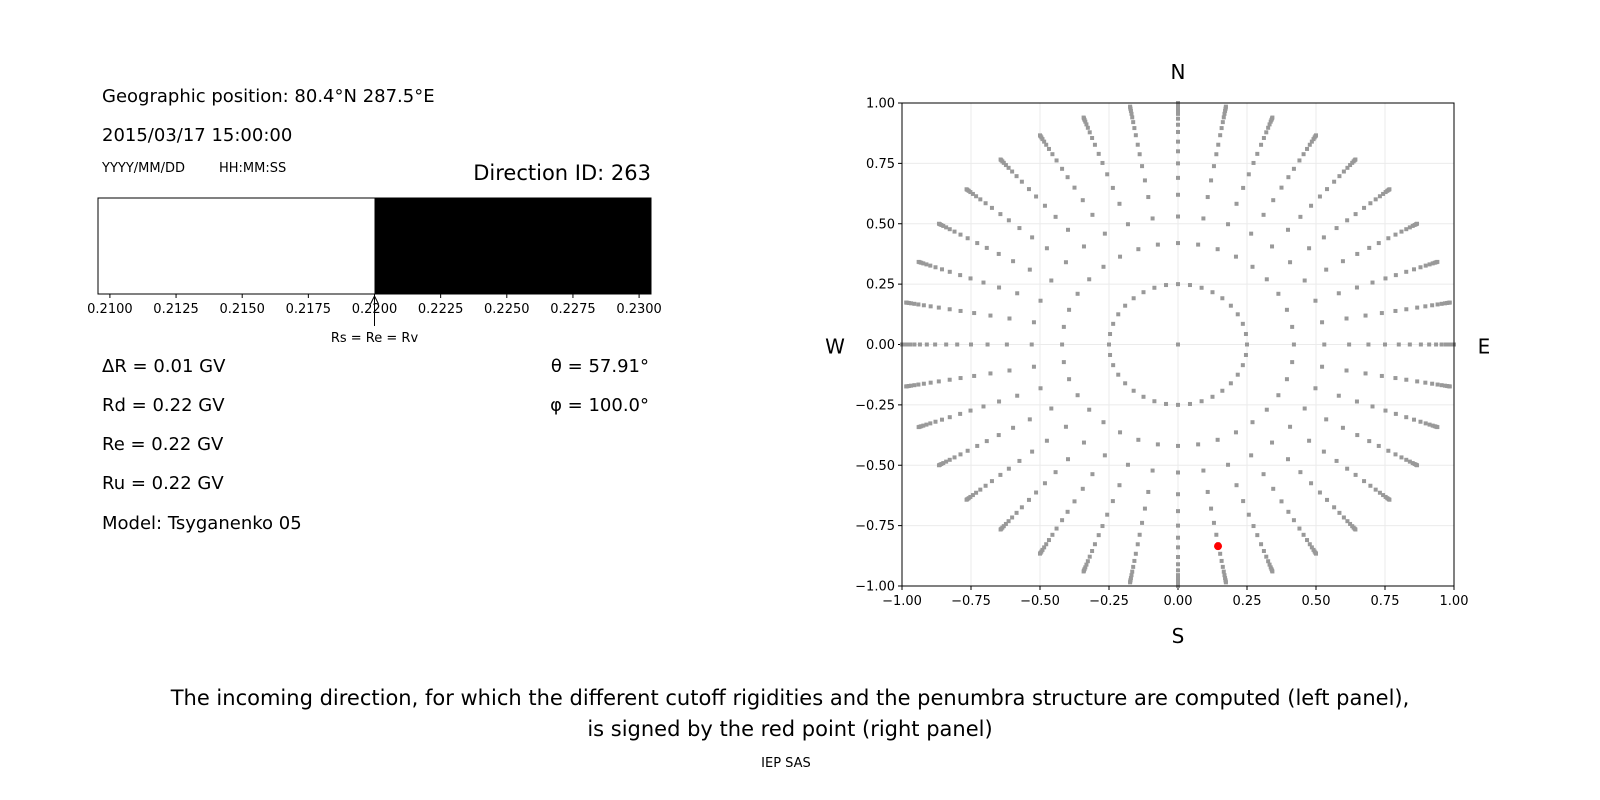 This screenshot has height=800, width=1600. What do you see at coordinates (164, 366) in the screenshot?
I see `delta-r: ΔR = 0.01 GV` at bounding box center [164, 366].